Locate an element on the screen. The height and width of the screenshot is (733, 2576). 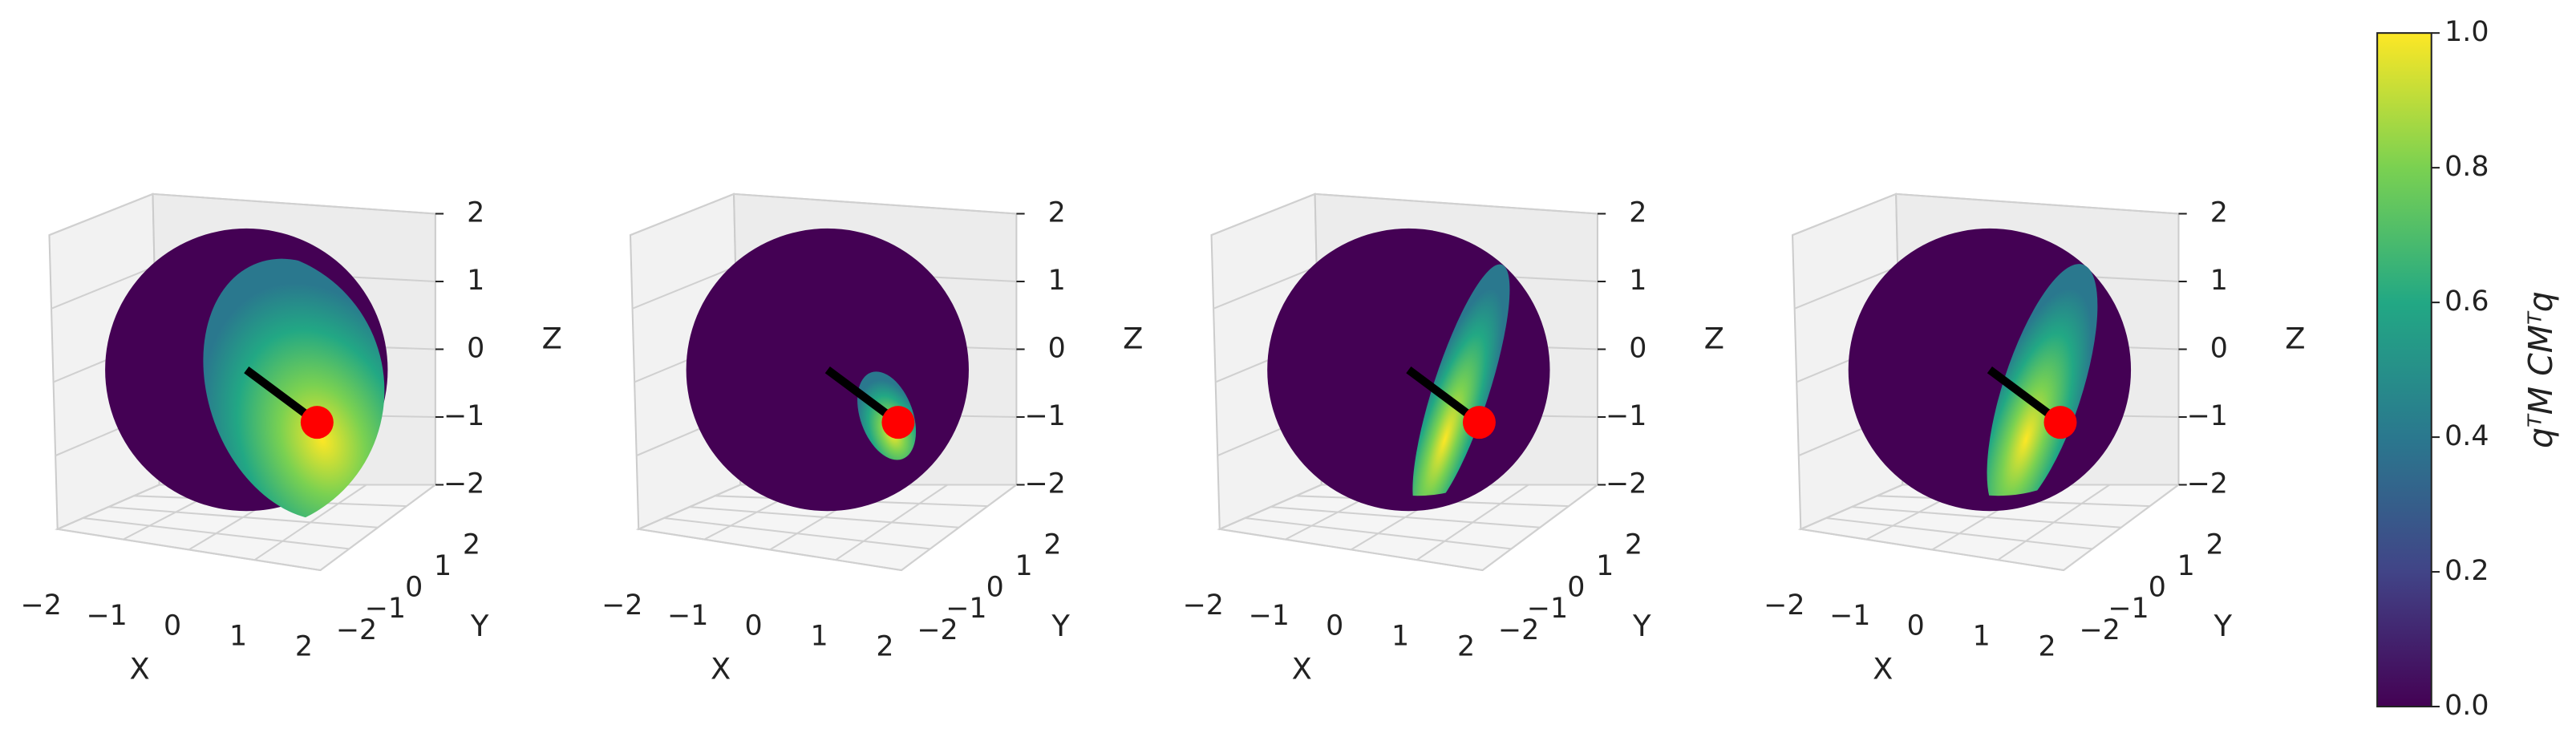
colorbar is located at coordinates (2404, 370).